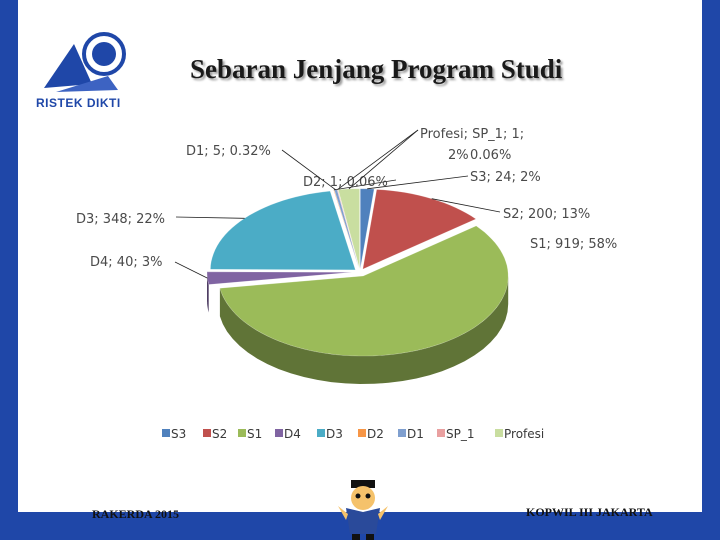  Describe the element at coordinates (546, 214) in the screenshot. I see `data-label-S2: S2; 200; 13%` at that location.